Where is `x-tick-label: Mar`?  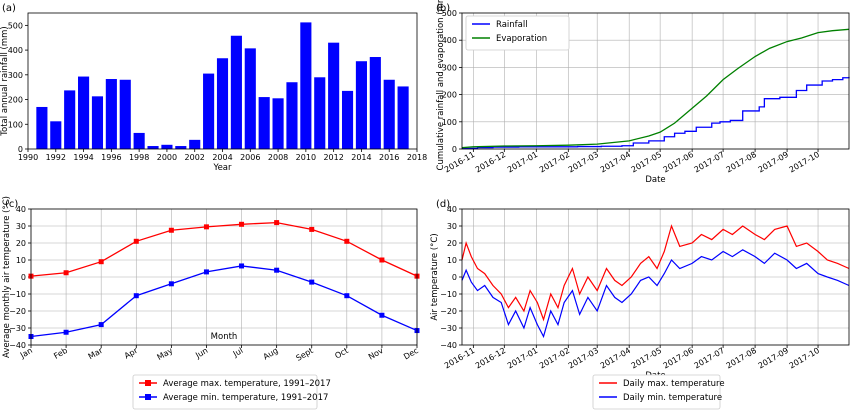 x-tick-label: Mar is located at coordinates (96, 354).